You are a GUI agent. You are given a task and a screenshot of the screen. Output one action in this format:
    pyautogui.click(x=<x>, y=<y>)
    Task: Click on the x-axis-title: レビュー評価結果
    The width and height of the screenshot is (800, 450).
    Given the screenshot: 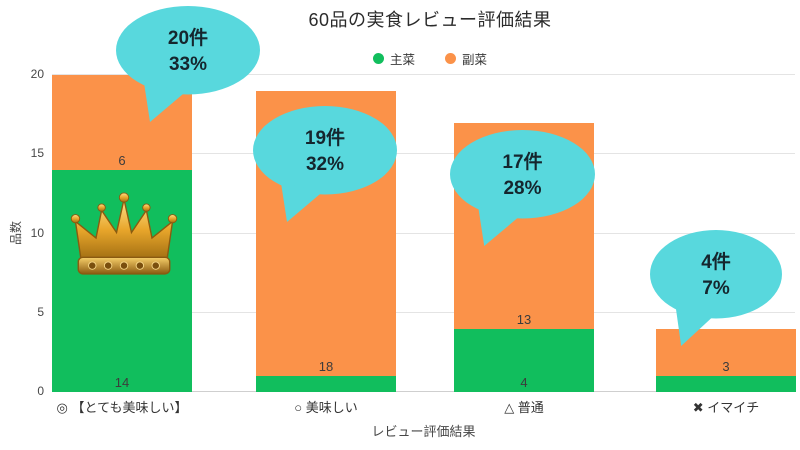 What is the action you would take?
    pyautogui.click(x=423, y=431)
    